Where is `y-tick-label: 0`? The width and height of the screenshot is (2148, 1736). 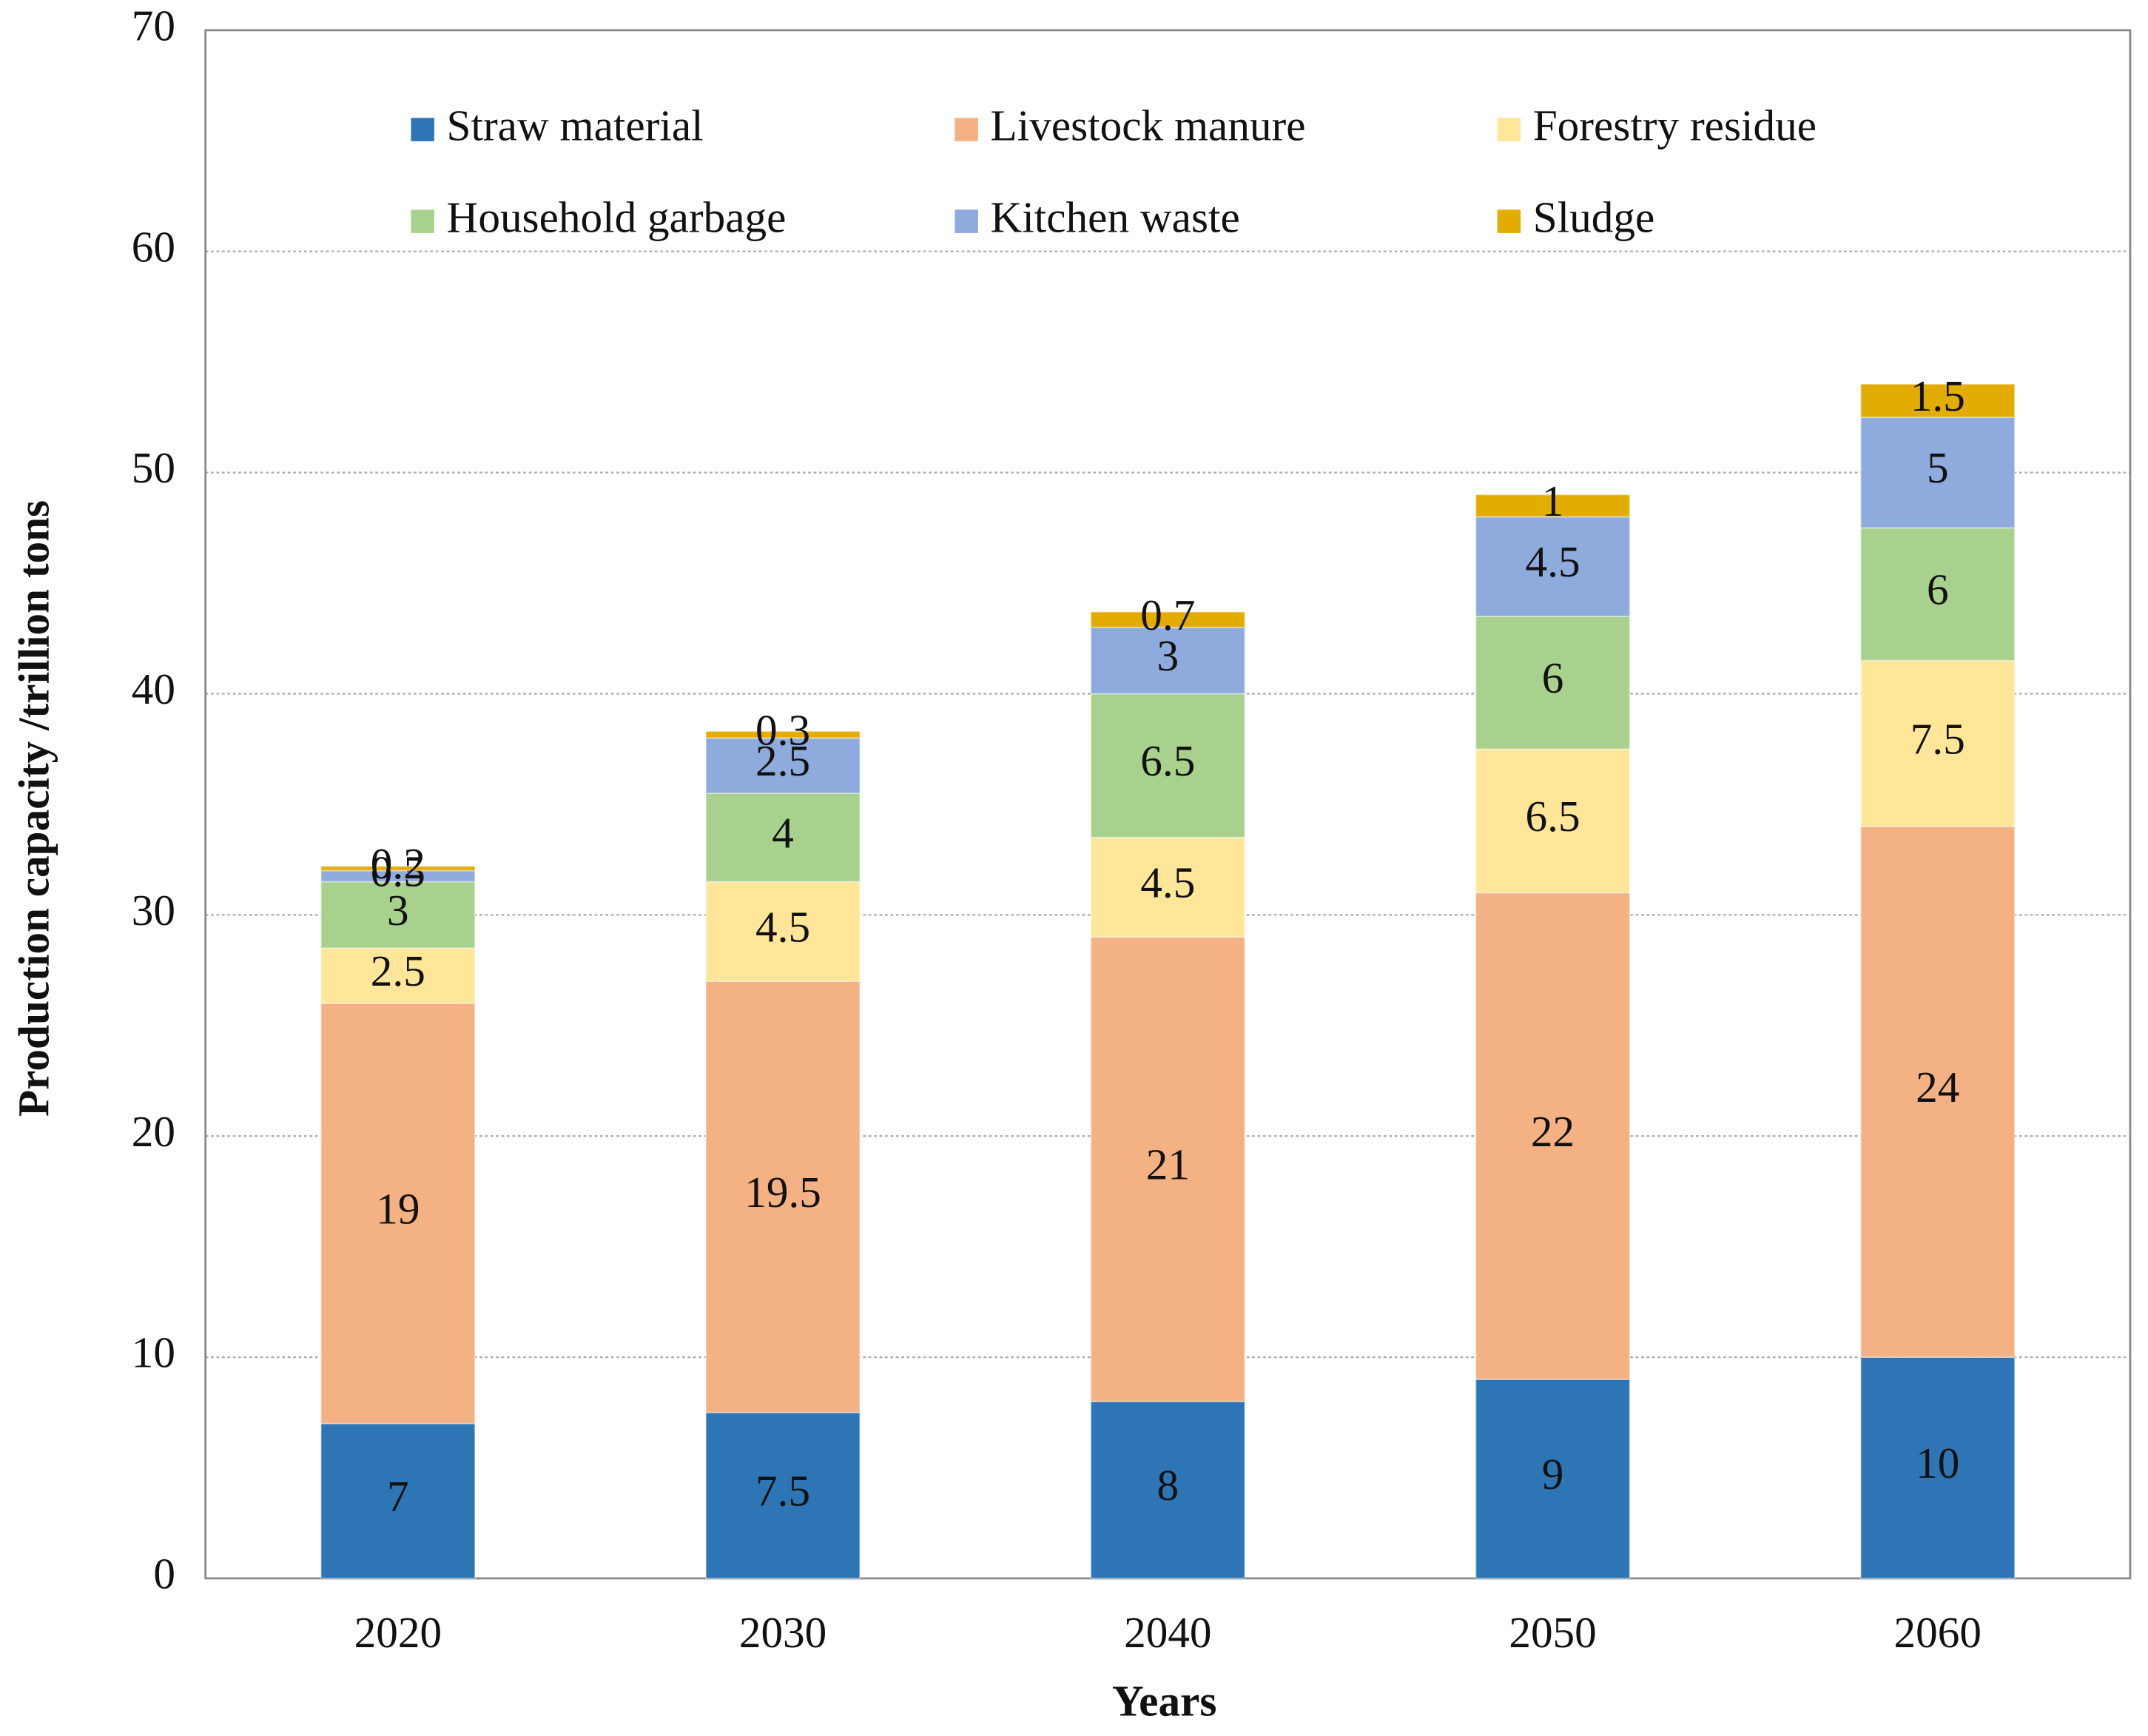 y-tick-label: 0 is located at coordinates (164, 1574).